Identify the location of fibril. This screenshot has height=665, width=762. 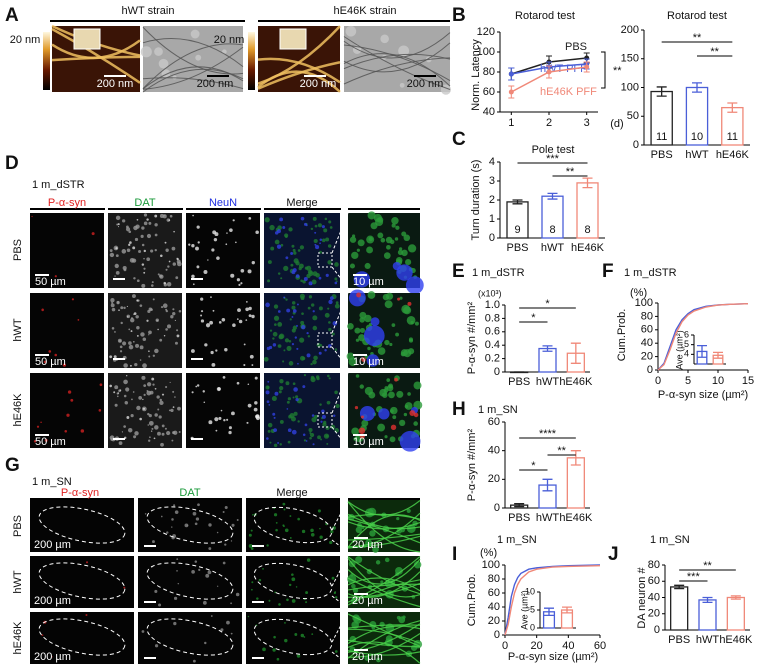
(384, 587).